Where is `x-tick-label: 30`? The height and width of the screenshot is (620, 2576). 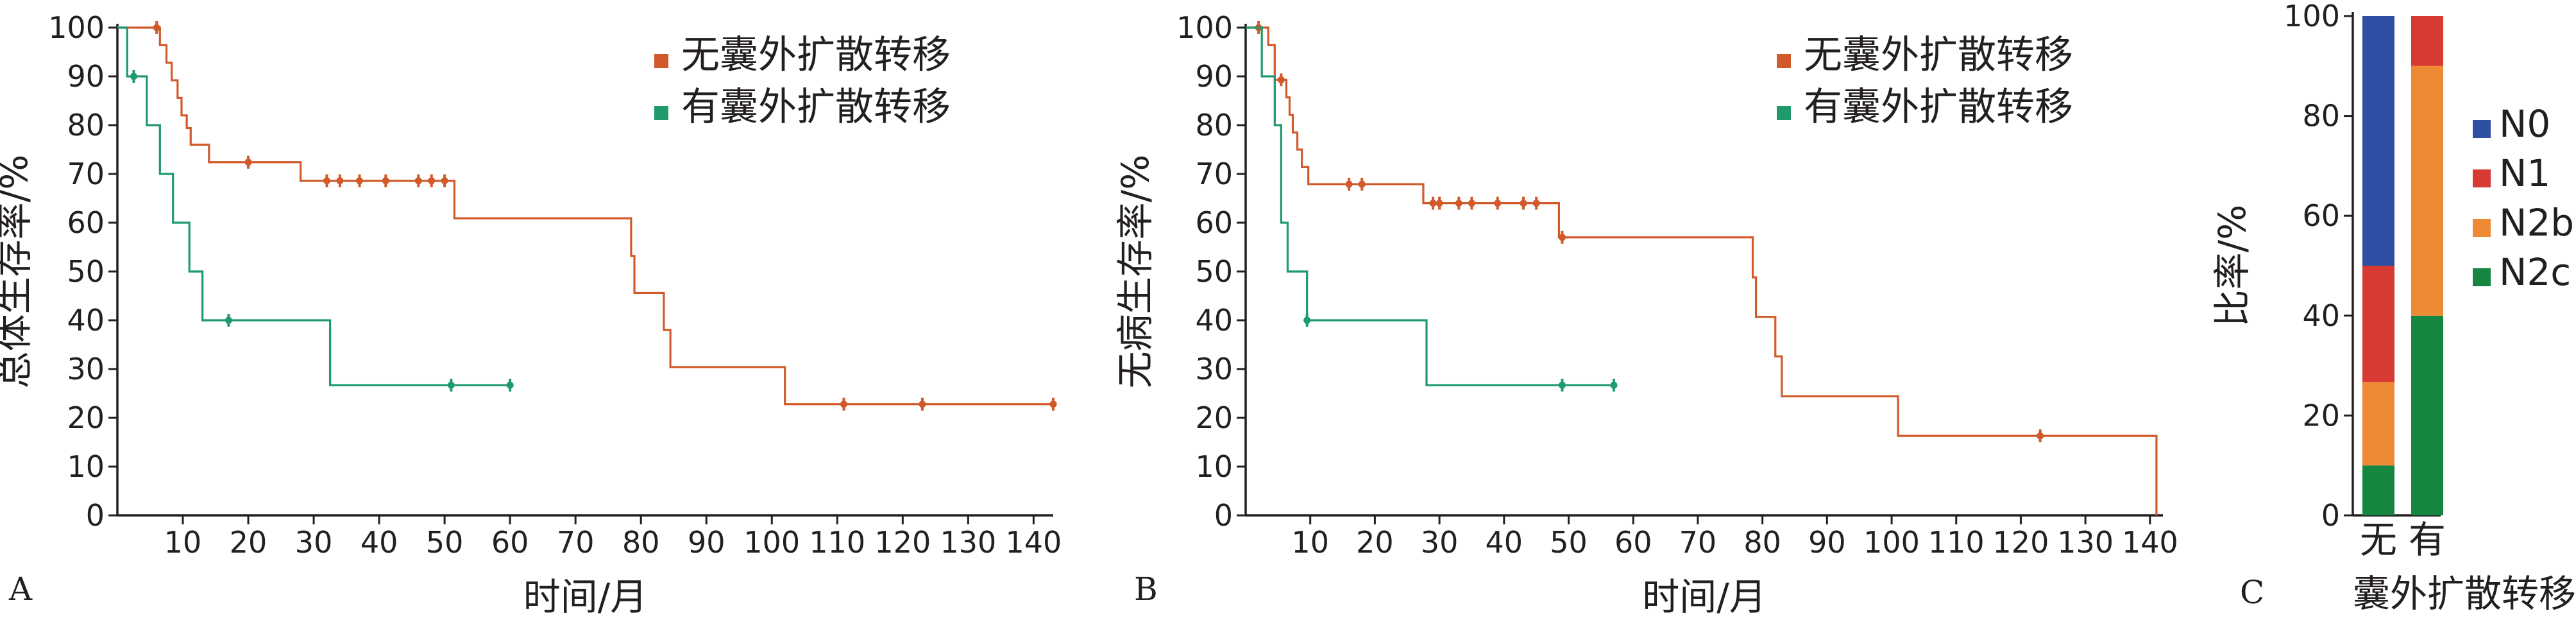 x-tick-label: 30 is located at coordinates (1440, 542).